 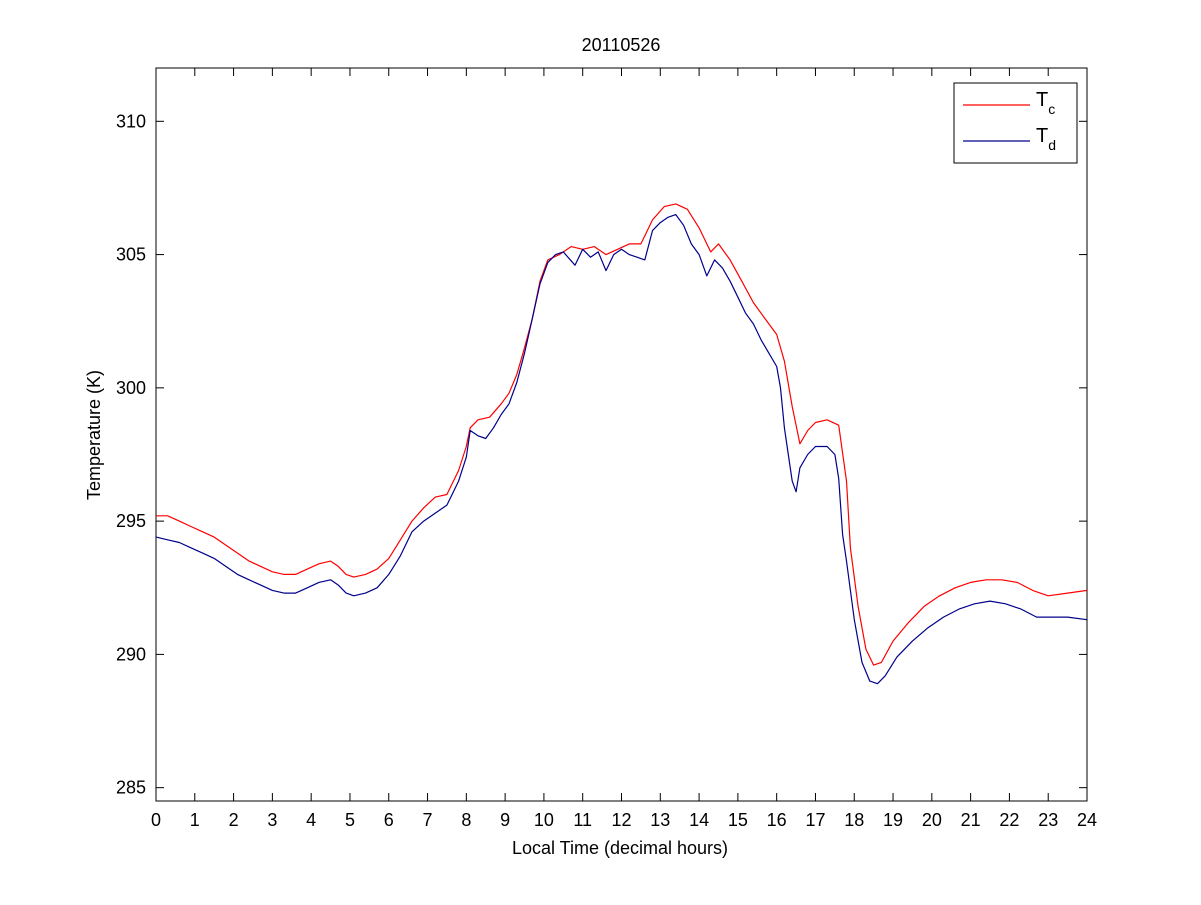 What do you see at coordinates (131, 788) in the screenshot?
I see `y-tick-label: 285` at bounding box center [131, 788].